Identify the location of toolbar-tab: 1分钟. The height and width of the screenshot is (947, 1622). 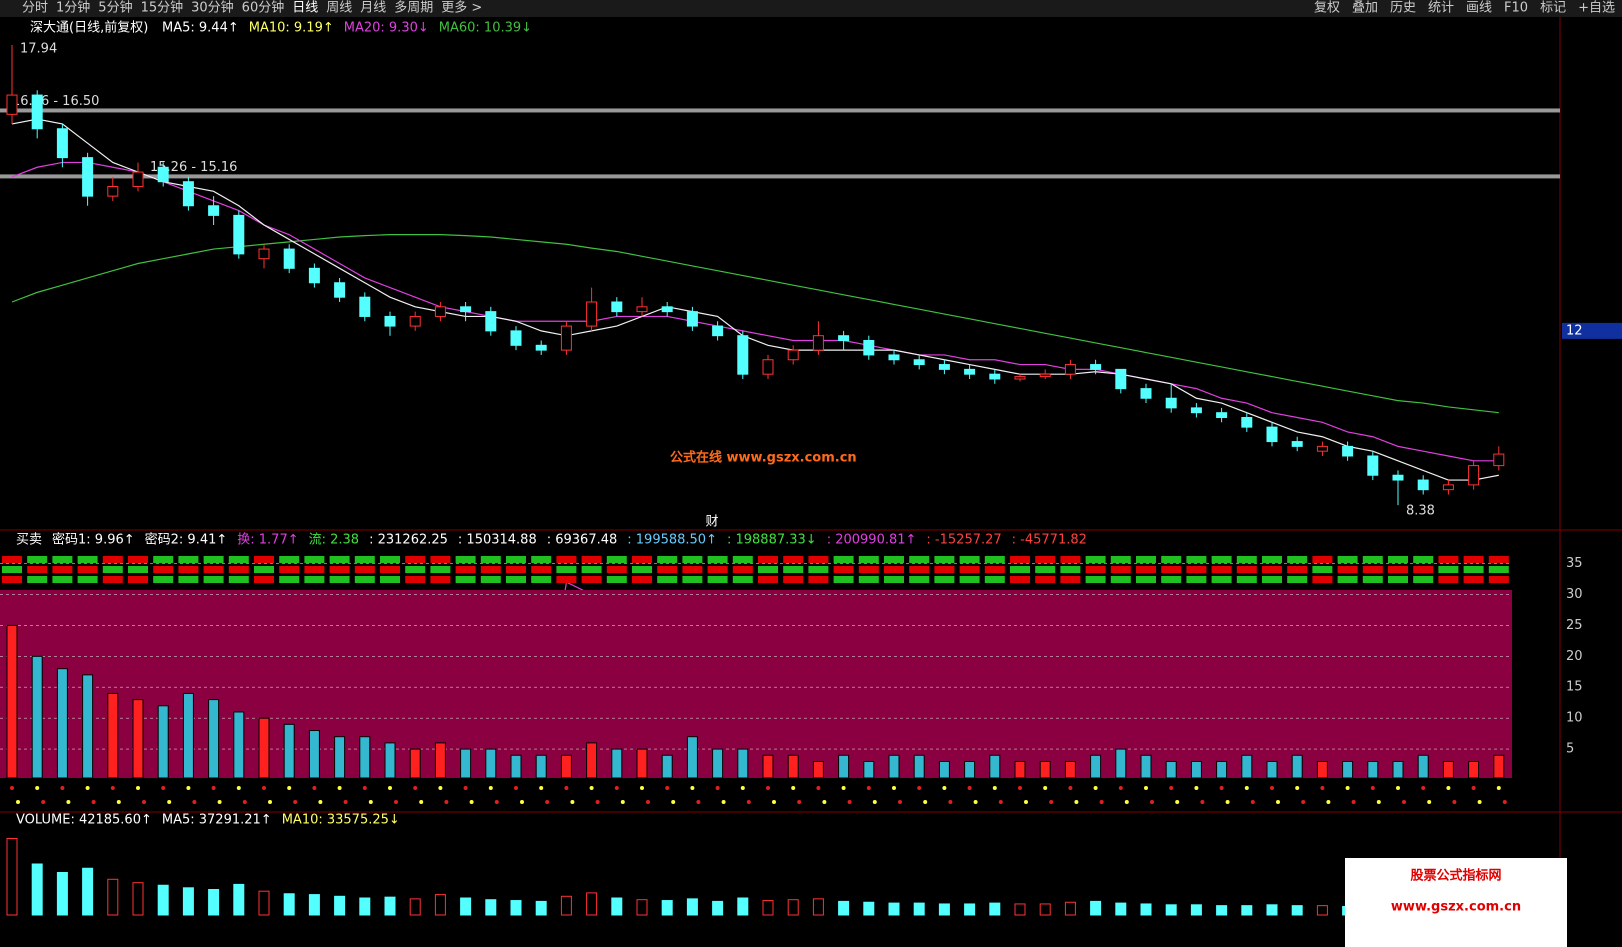
(73, 8).